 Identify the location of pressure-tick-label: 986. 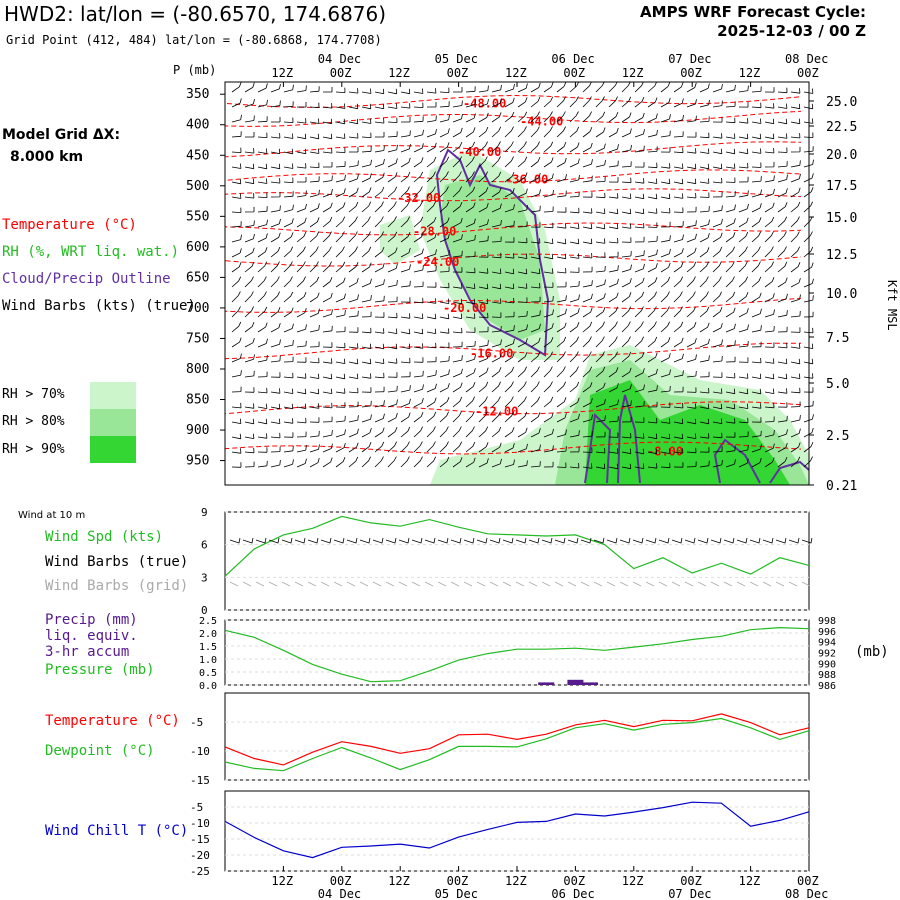
(827, 686).